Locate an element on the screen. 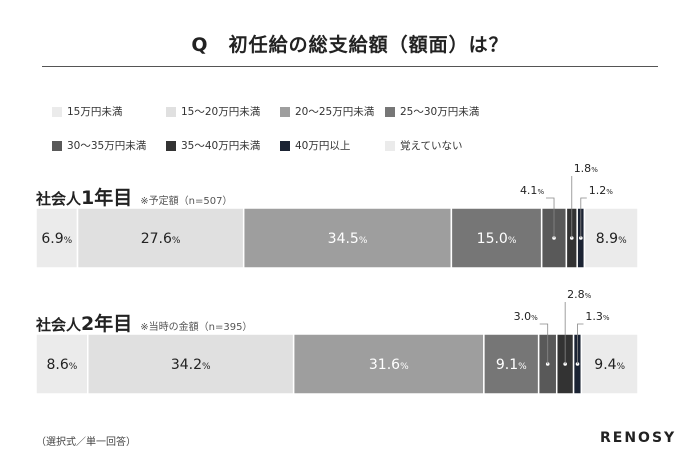  legend-item-6: 40万円以上 is located at coordinates (315, 145).